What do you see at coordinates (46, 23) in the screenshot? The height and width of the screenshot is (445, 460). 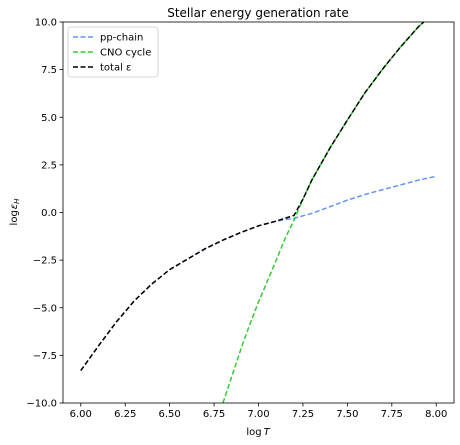 I see `y-tick-label: 10.0` at bounding box center [46, 23].